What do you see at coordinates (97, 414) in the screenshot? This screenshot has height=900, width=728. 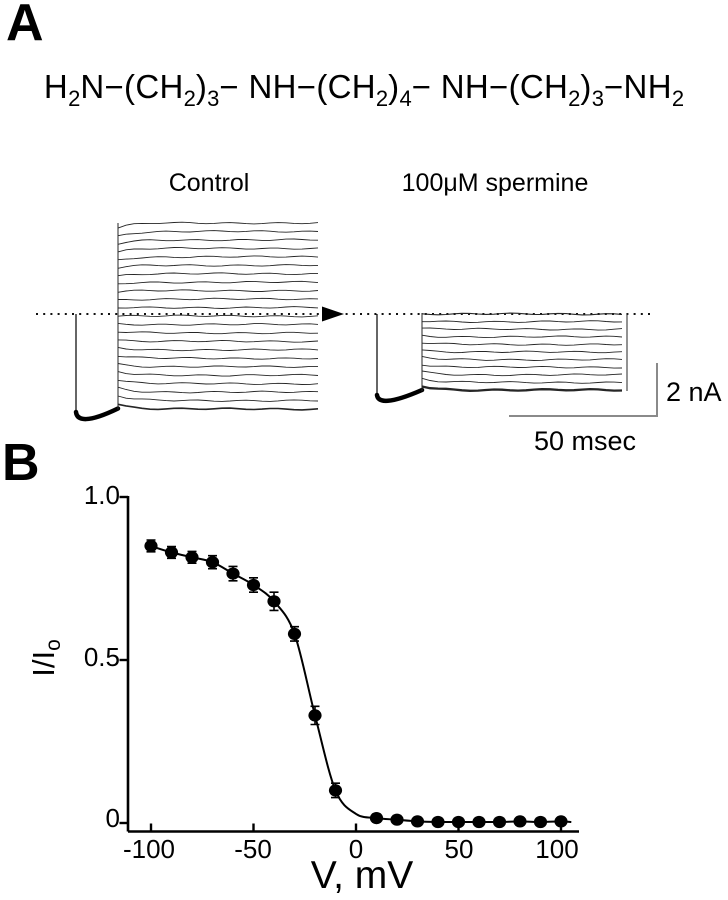 I see `control-prepulse-current` at bounding box center [97, 414].